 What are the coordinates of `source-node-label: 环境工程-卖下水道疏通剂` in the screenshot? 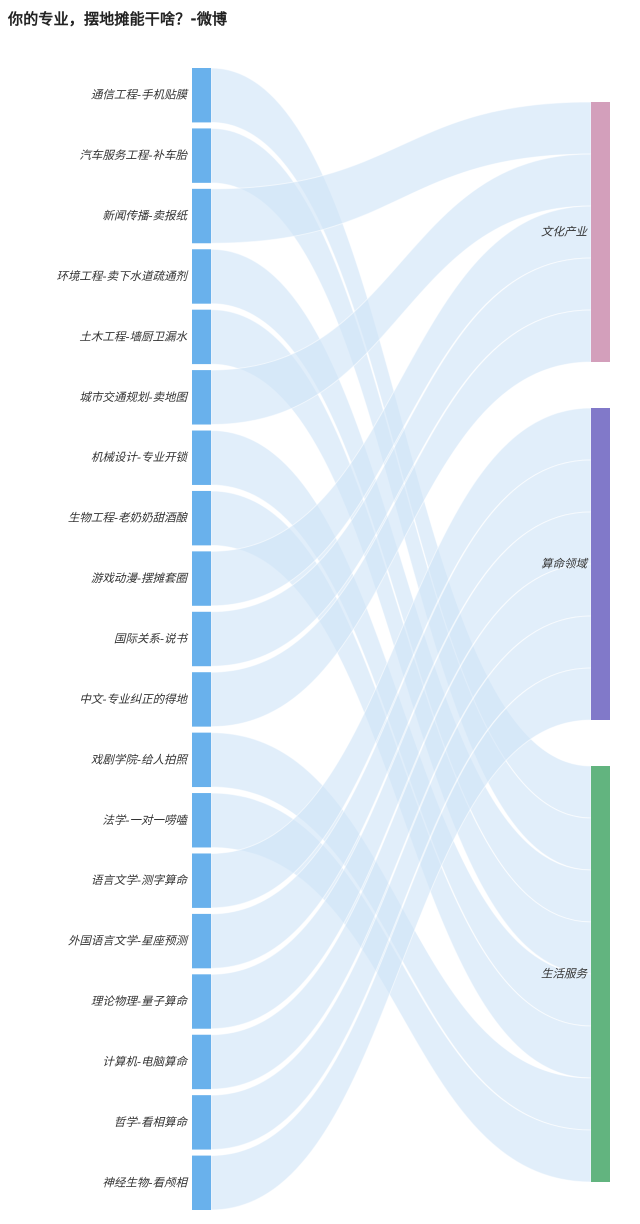 It's located at (122, 276).